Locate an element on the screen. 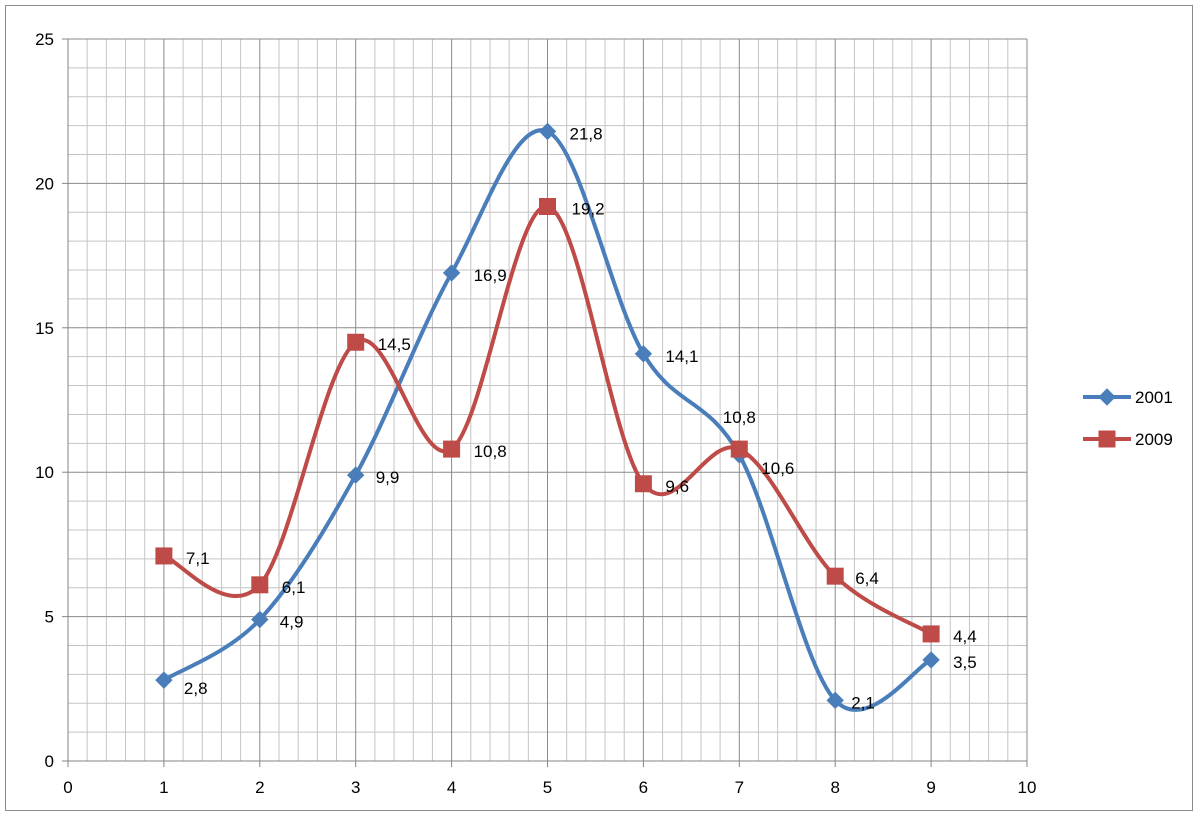  legend-item-2001-marker is located at coordinates (1107, 397).